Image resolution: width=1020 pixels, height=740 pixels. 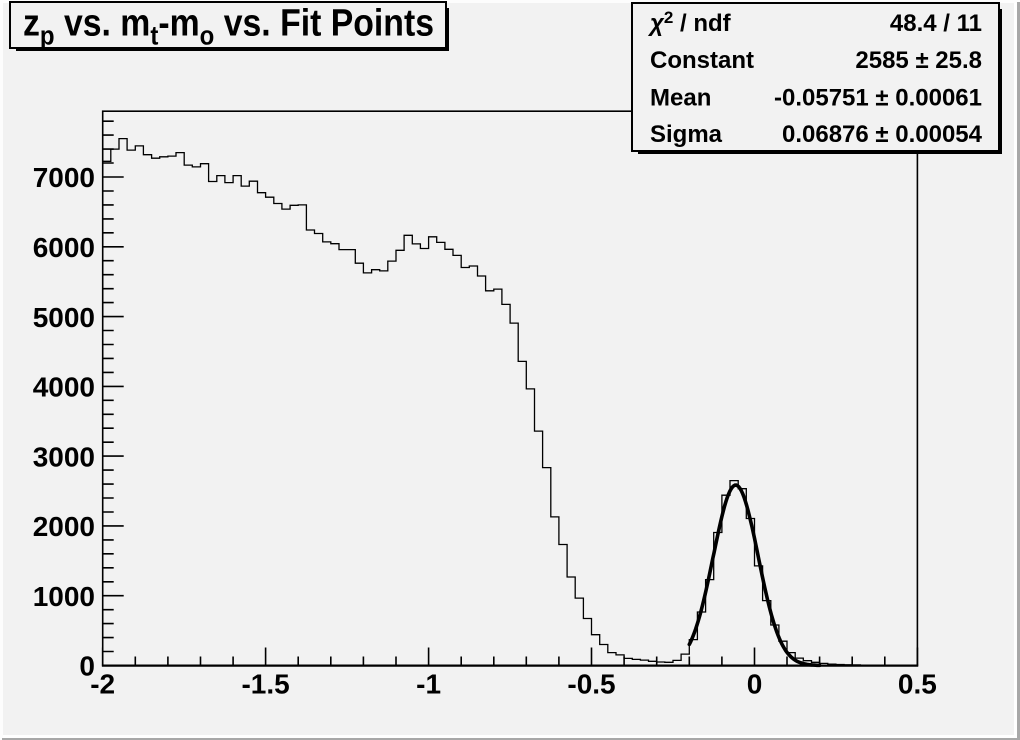 What do you see at coordinates (680, 98) in the screenshot?
I see `svg-text: Mean` at bounding box center [680, 98].